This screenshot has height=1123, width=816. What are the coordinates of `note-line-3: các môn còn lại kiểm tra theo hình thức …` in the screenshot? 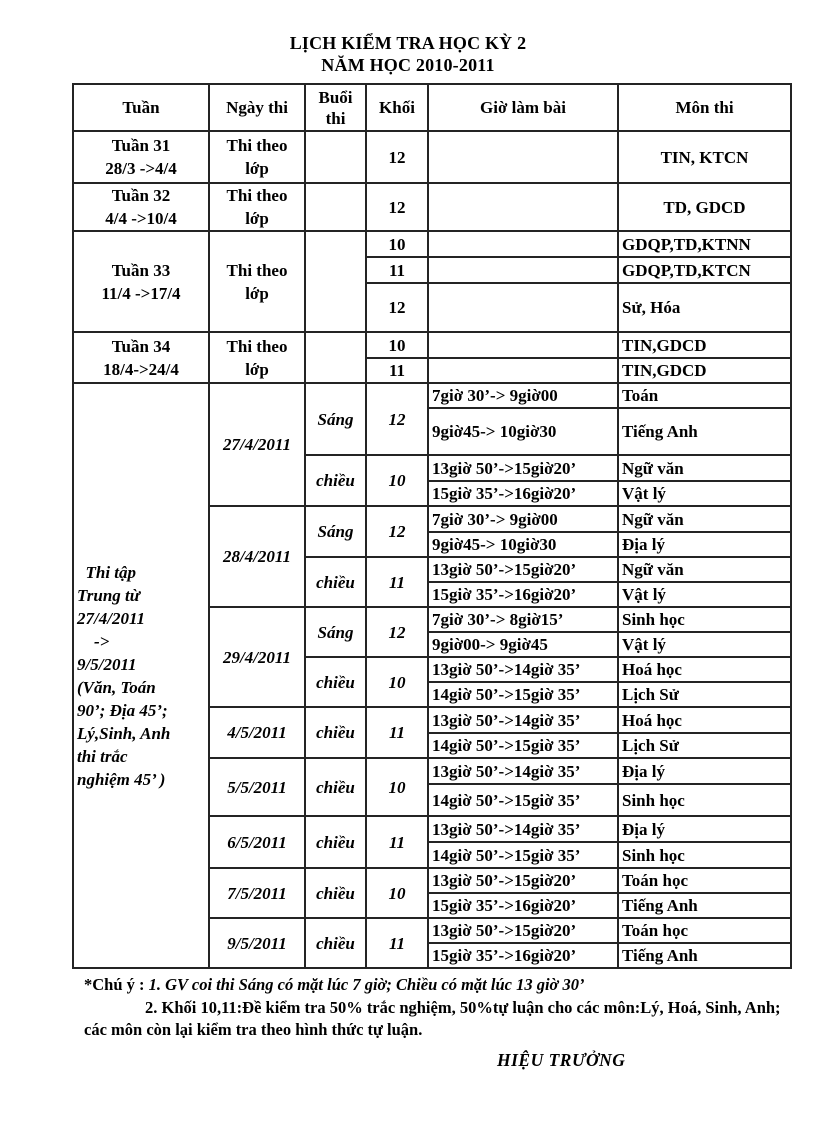 It's located at (253, 1029).